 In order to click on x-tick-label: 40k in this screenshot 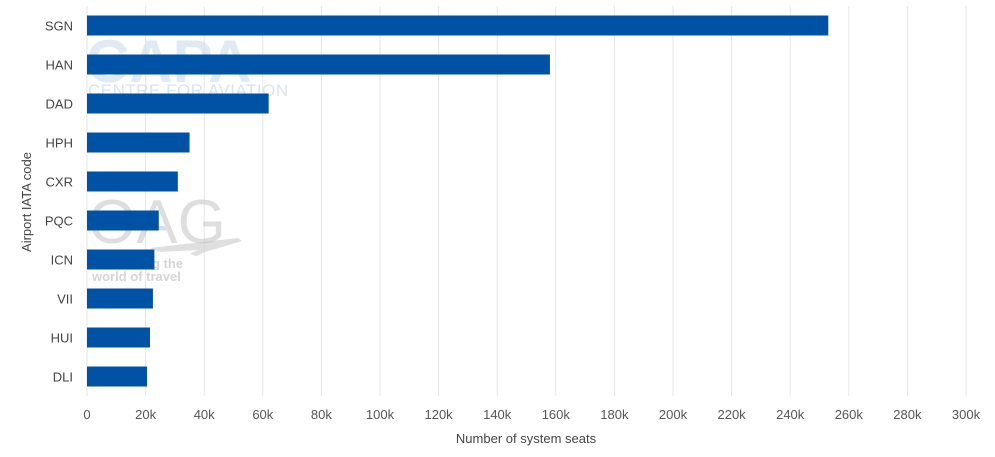, I will do `click(204, 414)`.